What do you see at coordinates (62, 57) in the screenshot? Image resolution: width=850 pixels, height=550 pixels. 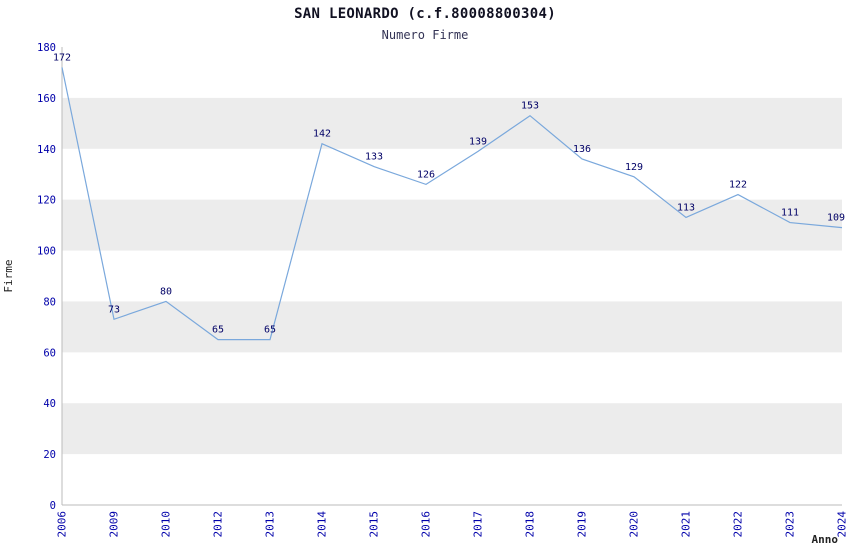 I see `svg-text: 172` at bounding box center [62, 57].